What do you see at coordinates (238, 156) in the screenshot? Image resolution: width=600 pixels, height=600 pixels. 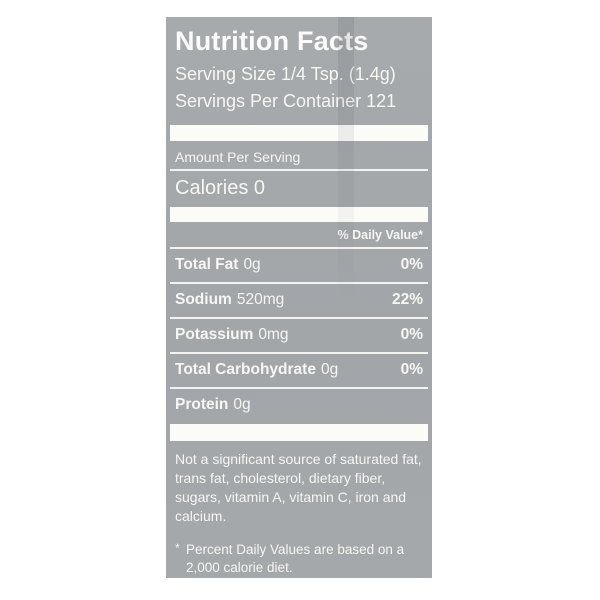 I see `amount-per-serving-label: Amount Per Serving` at bounding box center [238, 156].